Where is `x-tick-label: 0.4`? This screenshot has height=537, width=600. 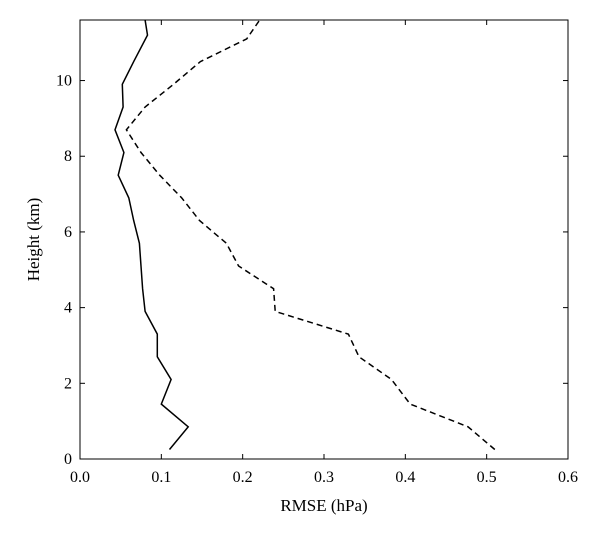
x-tick-label: 0.4 is located at coordinates (405, 477).